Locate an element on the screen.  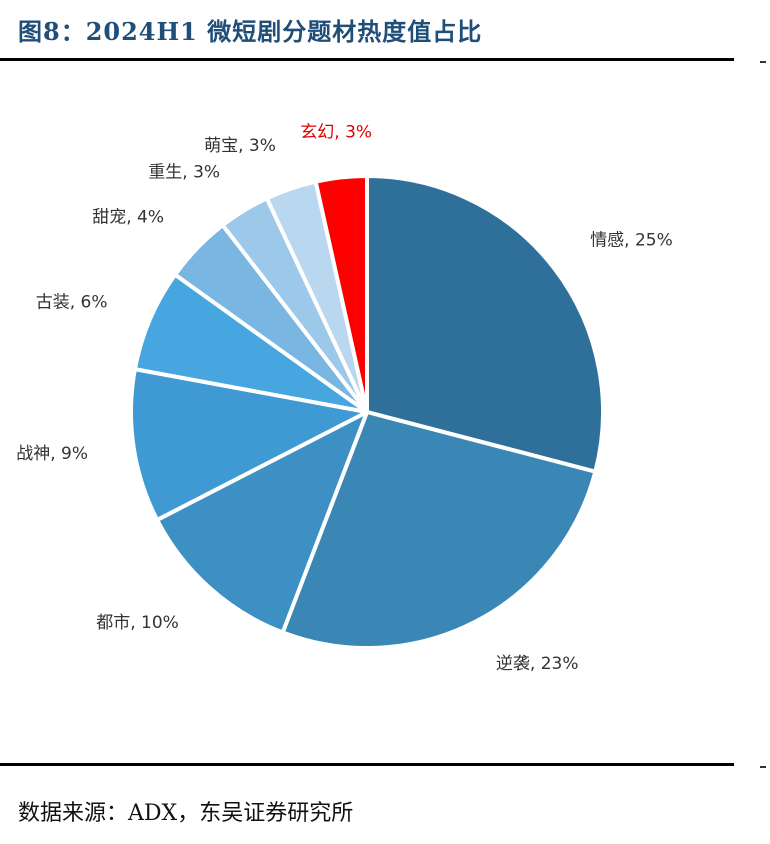
source-note: 数据来源：ADX，东吴证券研究所 is located at coordinates (186, 813).